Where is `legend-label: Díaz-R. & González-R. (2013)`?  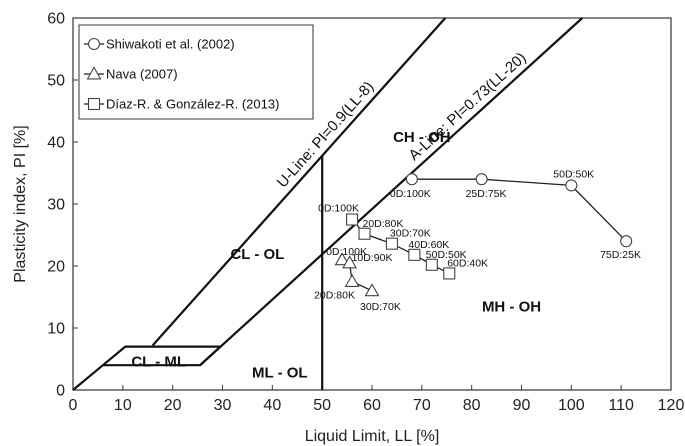 legend-label: Díaz-R. & González-R. (2013) is located at coordinates (192, 104).